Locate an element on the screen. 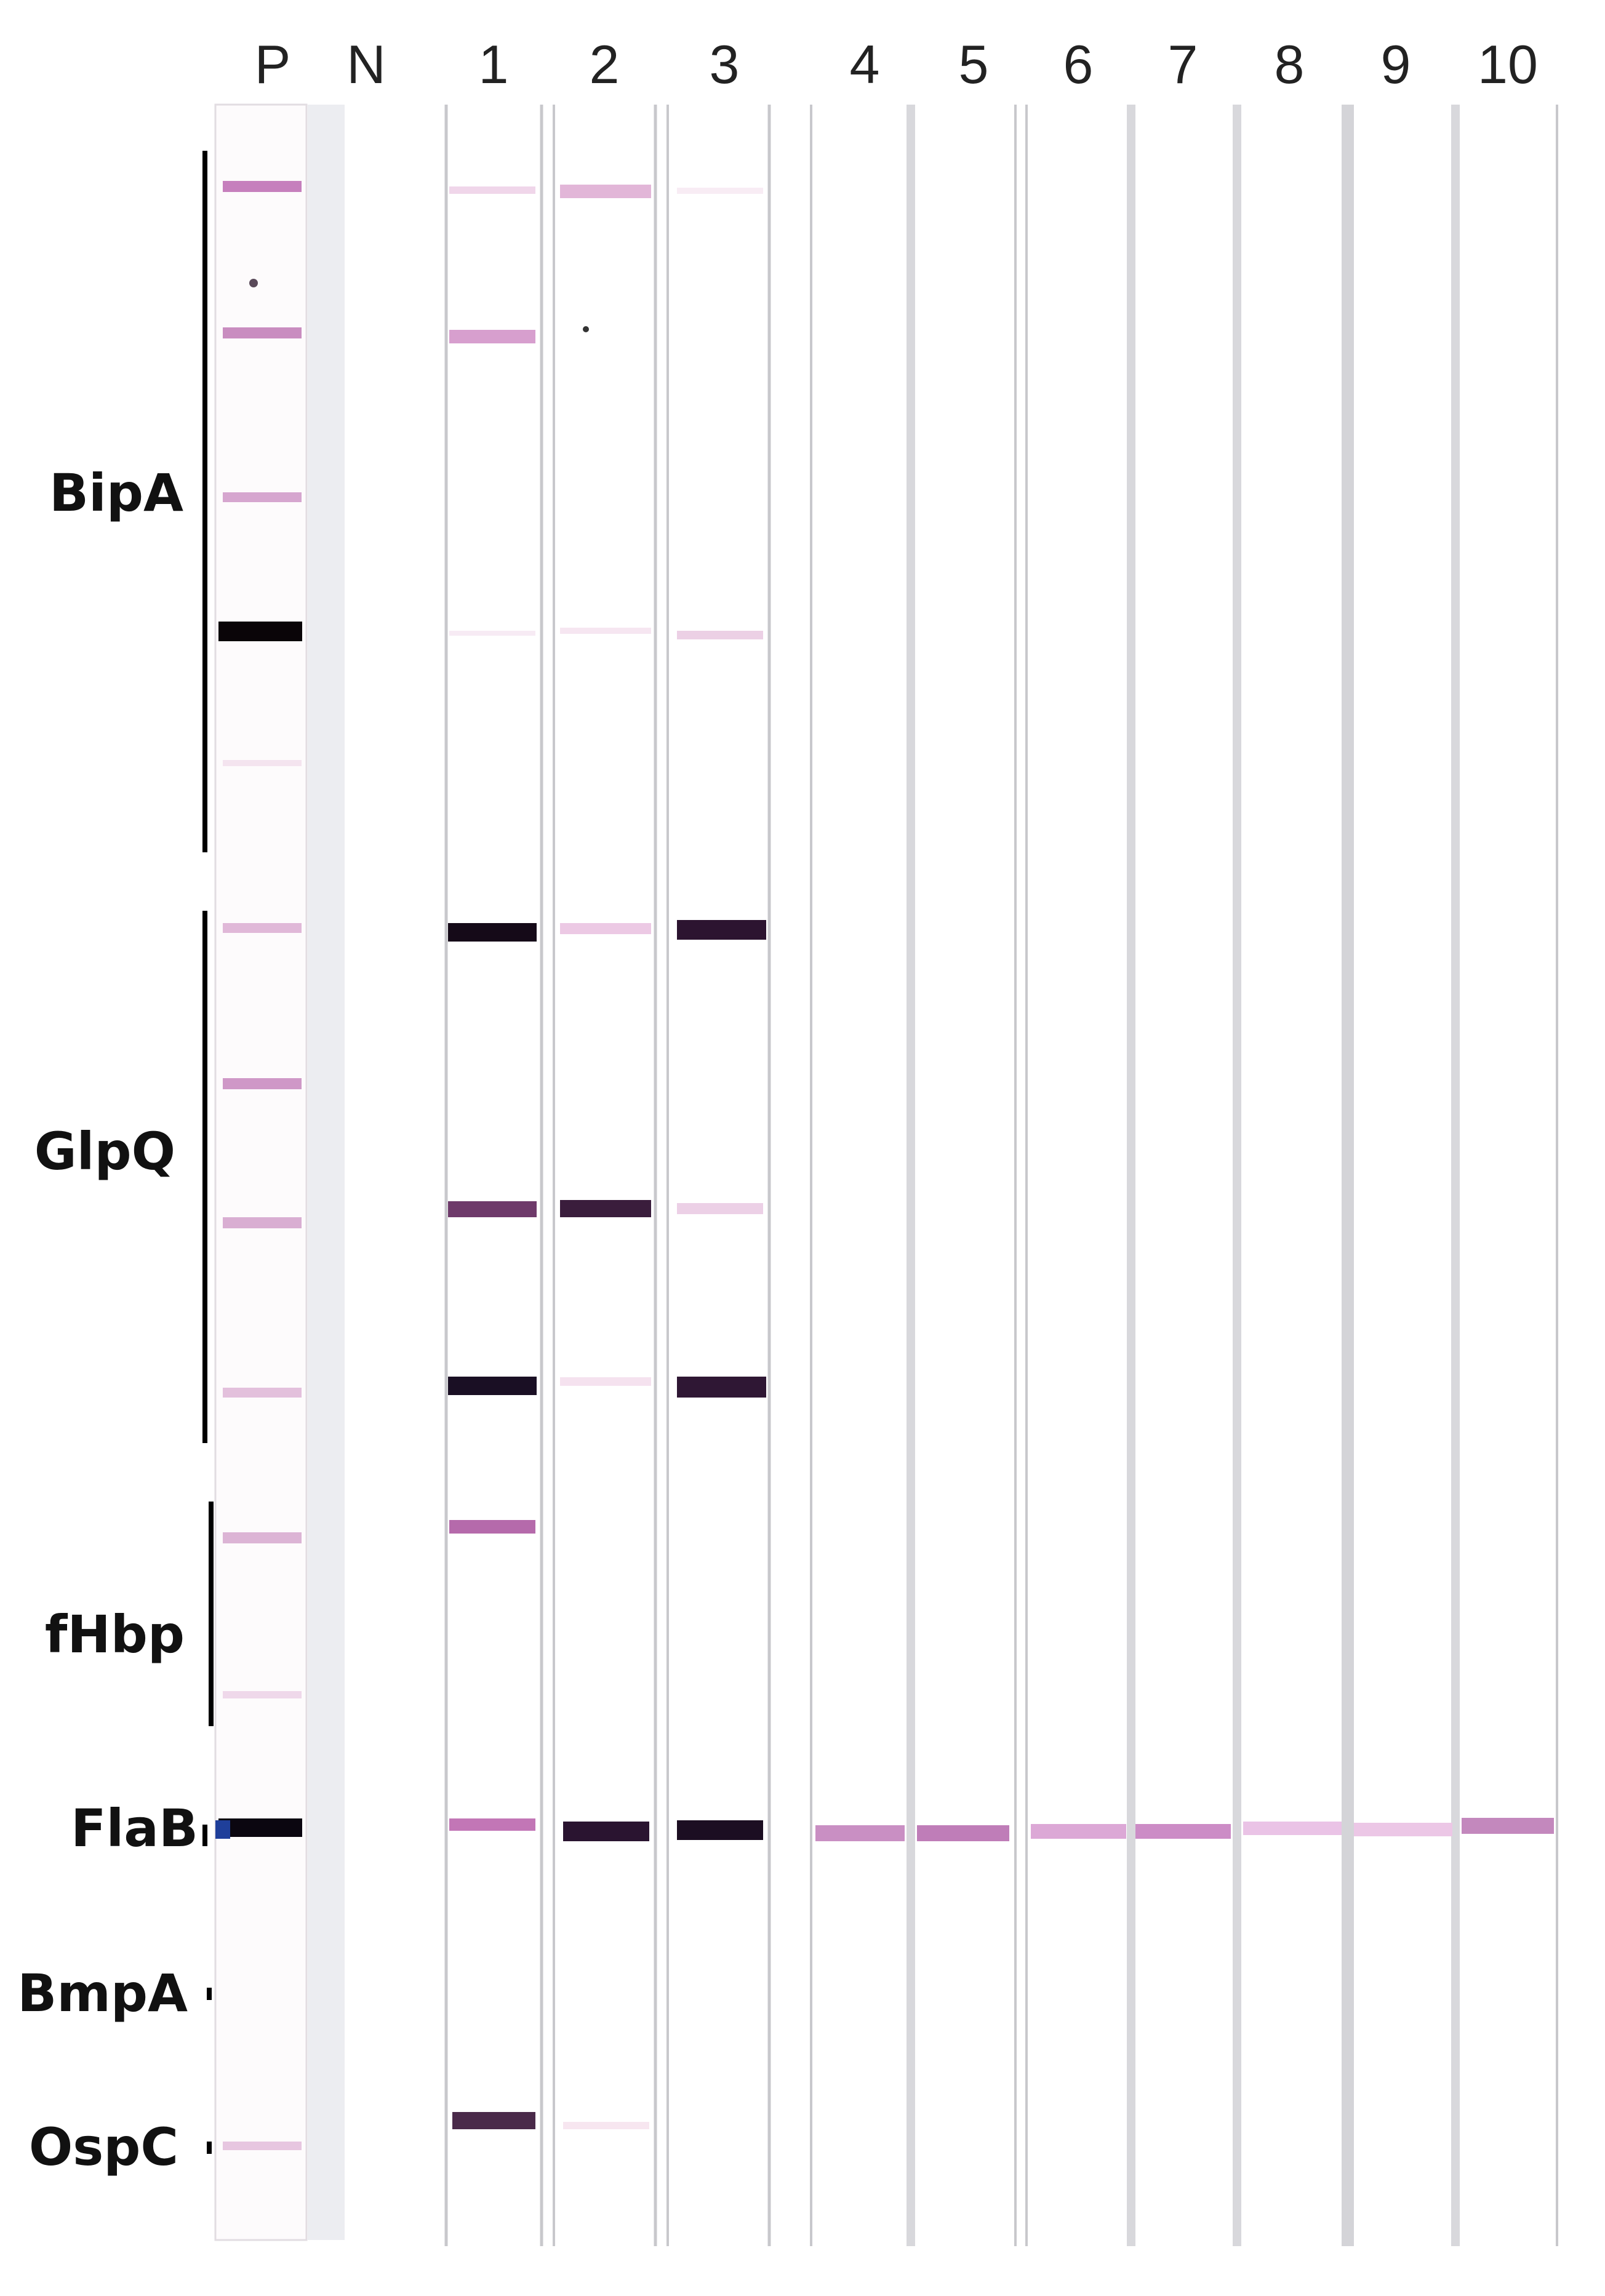 Image resolution: width=1605 pixels, height=2296 pixels. lane-label-1: 1 is located at coordinates (494, 64).